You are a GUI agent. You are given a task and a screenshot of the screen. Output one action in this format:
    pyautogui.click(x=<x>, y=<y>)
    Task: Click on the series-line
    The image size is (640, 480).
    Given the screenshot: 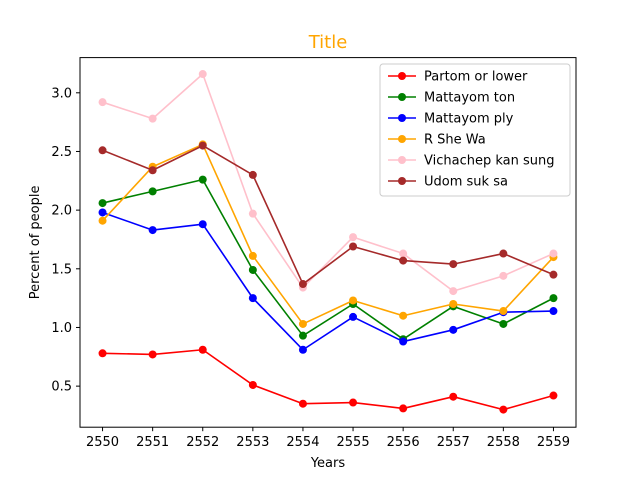 What is the action you would take?
    pyautogui.click(x=328, y=379)
    